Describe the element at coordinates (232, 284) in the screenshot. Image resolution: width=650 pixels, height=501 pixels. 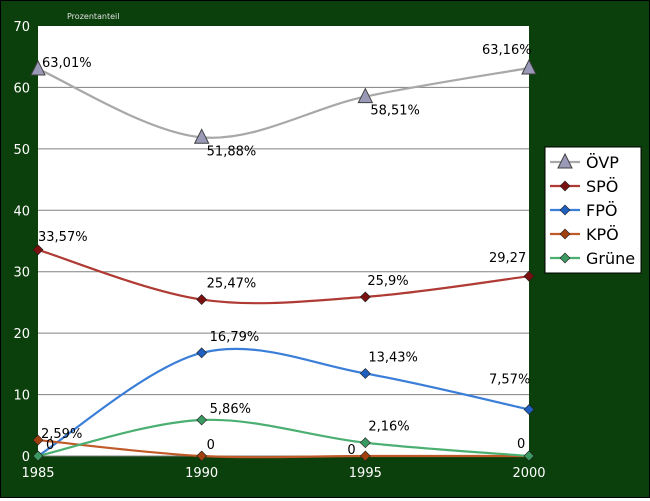
I see `data-label: 25,47%` at that location.